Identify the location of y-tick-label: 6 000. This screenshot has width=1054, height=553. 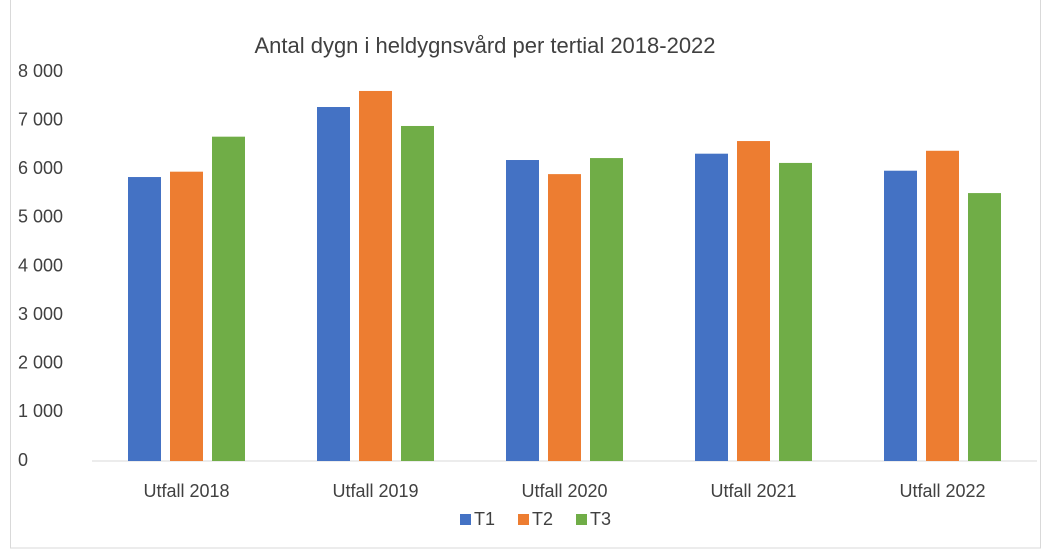
(40, 168).